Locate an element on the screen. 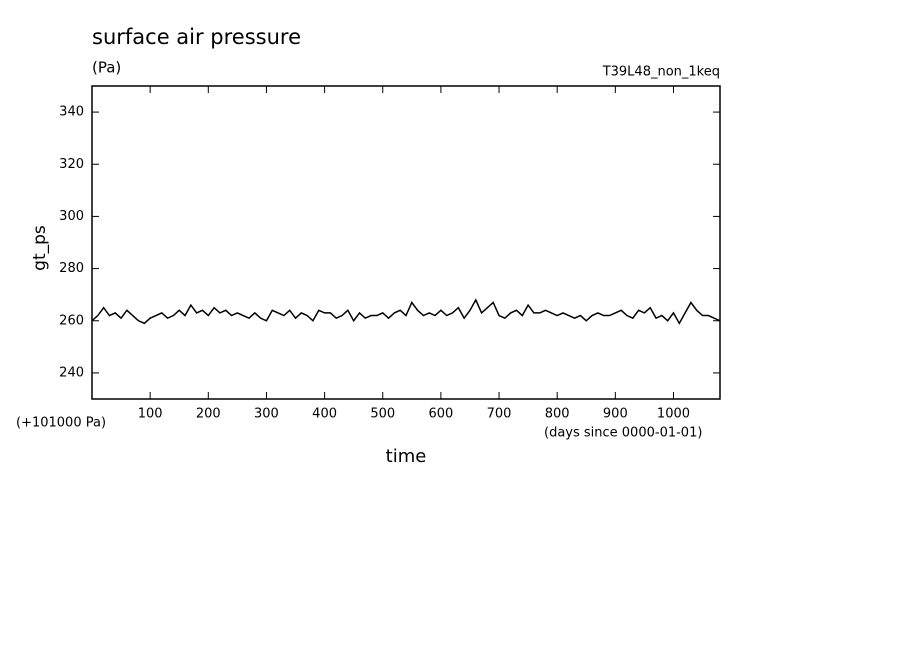 Image resolution: width=904 pixels, height=654 pixels. x-axis-label: time is located at coordinates (406, 456).